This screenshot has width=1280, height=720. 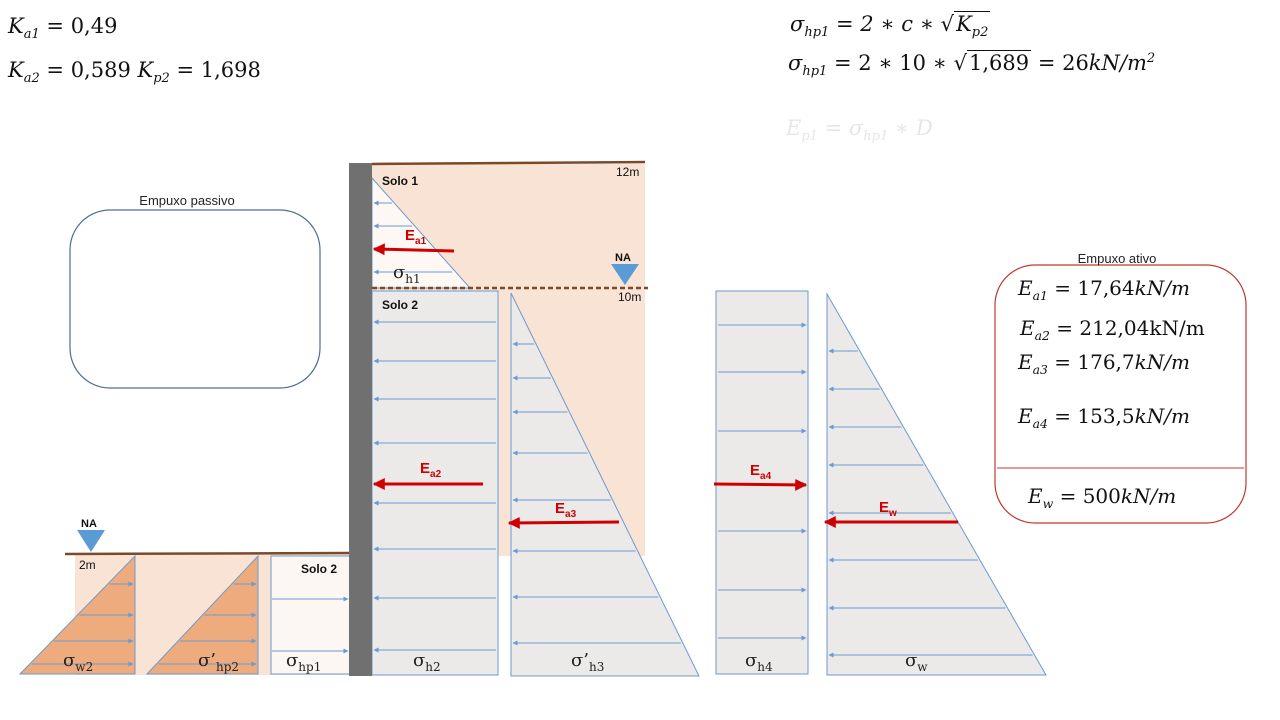 What do you see at coordinates (434, 486) in the screenshot?
I see `sigma-h2-arrows` at bounding box center [434, 486].